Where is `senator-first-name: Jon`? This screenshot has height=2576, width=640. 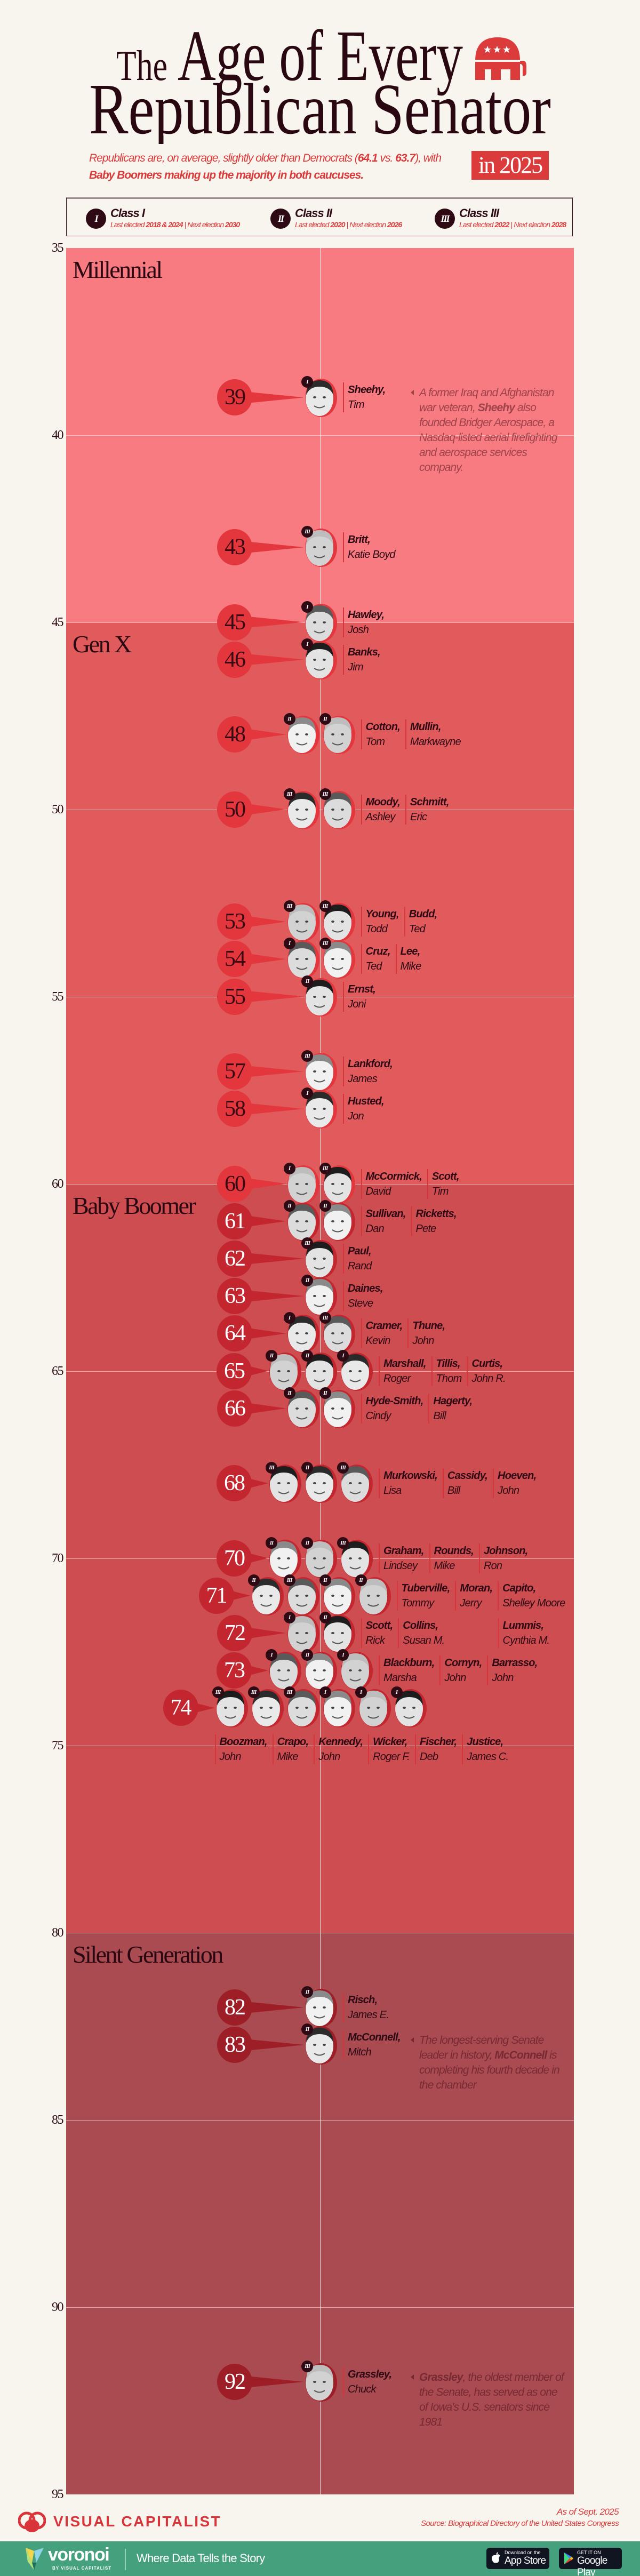
senator-first-name: Jon is located at coordinates (356, 1116).